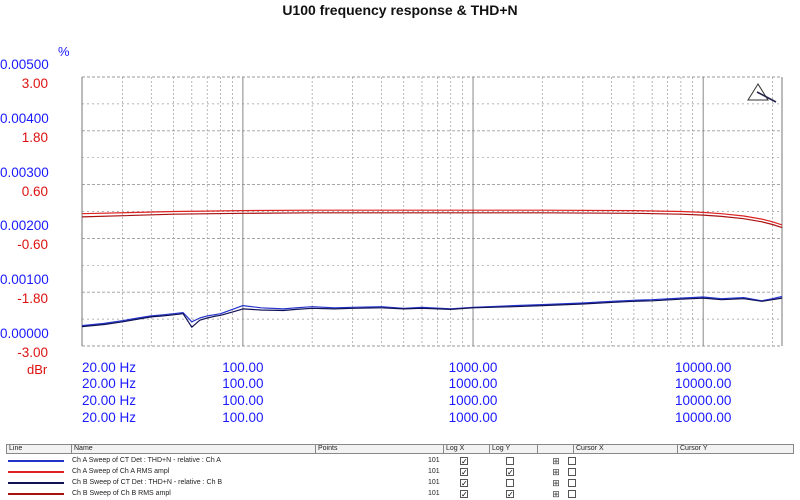  I want to click on y-tick-label-dbr: 1.80, so click(34, 137).